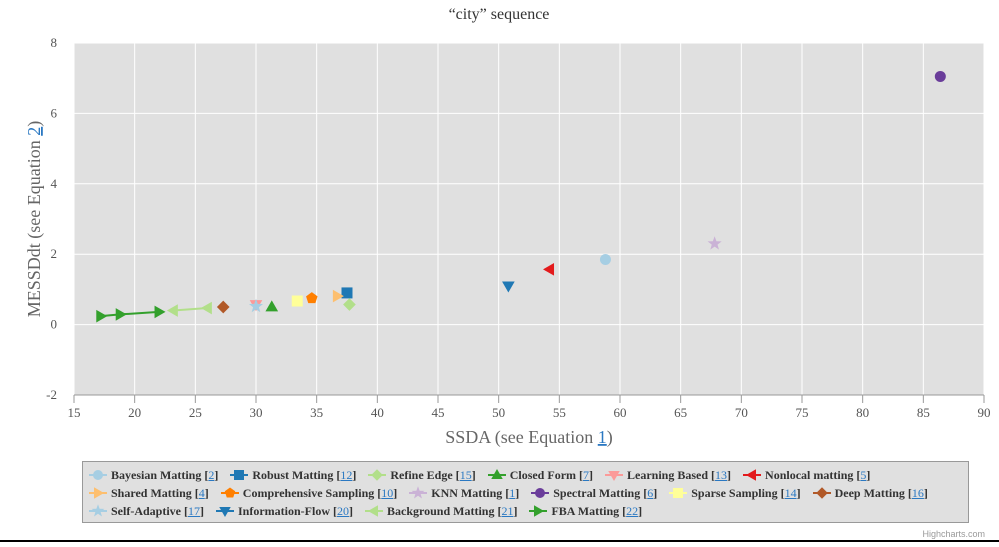 The width and height of the screenshot is (999, 547). Describe the element at coordinates (34, 131) in the screenshot. I see `y-axis-equation-link: 2` at that location.